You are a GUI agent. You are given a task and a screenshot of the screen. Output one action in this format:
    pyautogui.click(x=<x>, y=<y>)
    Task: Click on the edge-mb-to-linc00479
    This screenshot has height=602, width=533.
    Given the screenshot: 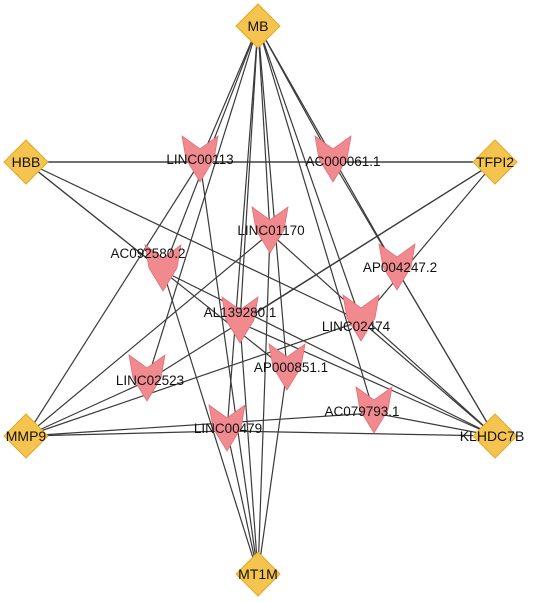 What is the action you would take?
    pyautogui.click(x=242, y=228)
    